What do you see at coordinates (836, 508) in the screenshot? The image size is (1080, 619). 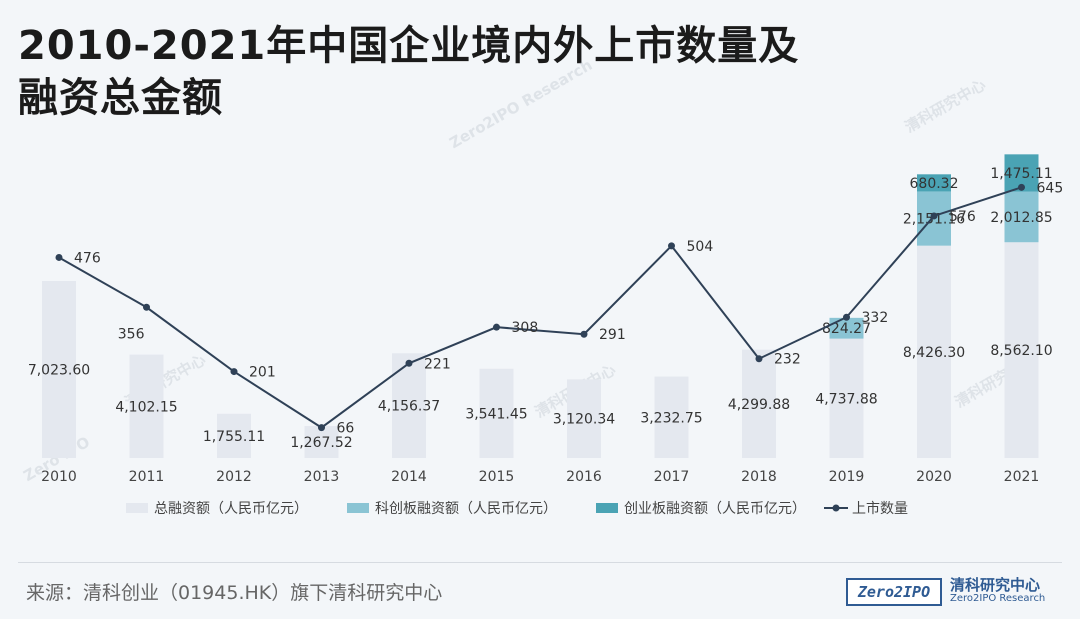 I see `legend-swatch-dot` at bounding box center [836, 508].